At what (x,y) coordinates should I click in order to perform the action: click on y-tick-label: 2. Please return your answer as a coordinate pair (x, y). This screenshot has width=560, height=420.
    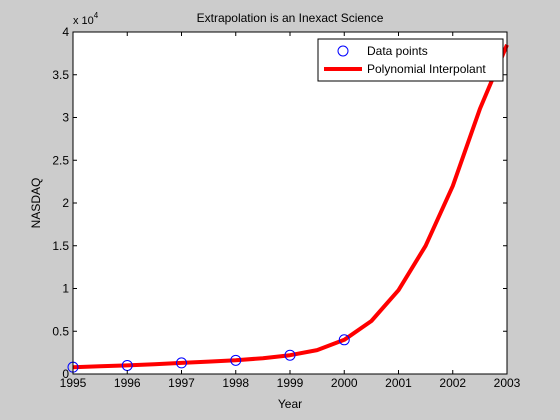
    Looking at the image, I should click on (65, 203).